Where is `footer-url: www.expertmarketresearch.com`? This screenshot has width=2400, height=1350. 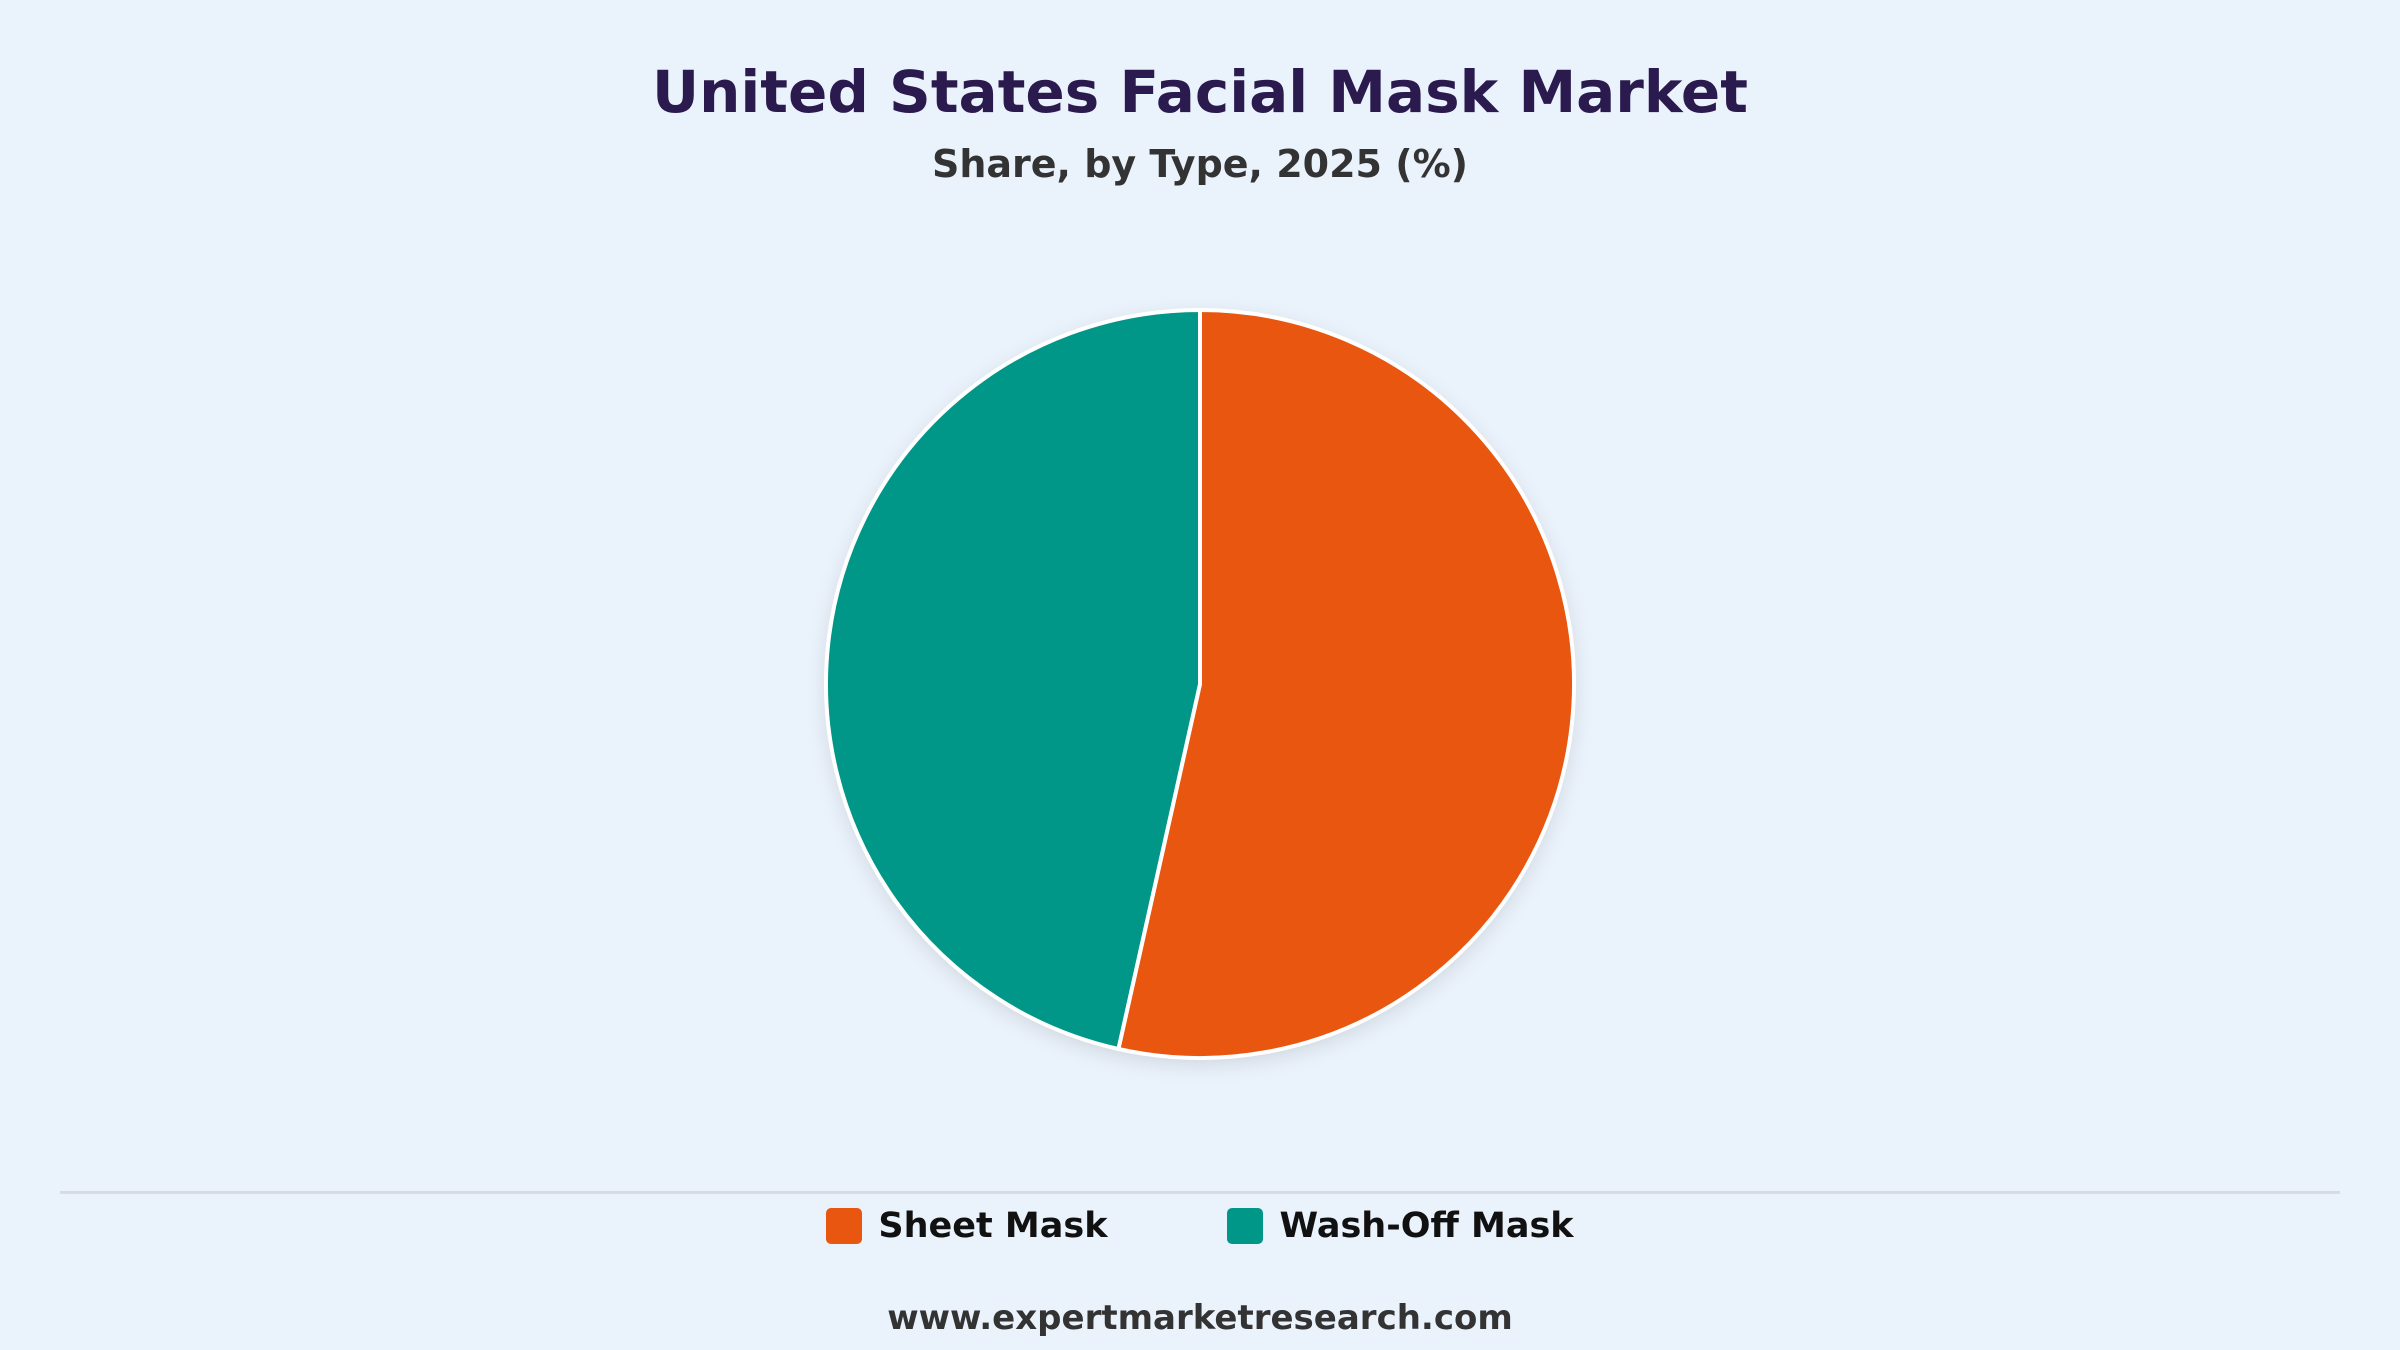
footer-url: www.expertmarketresearch.com is located at coordinates (1200, 1318).